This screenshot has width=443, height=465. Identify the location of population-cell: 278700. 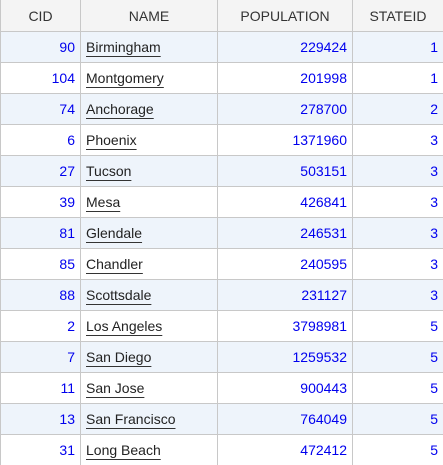
(285, 109).